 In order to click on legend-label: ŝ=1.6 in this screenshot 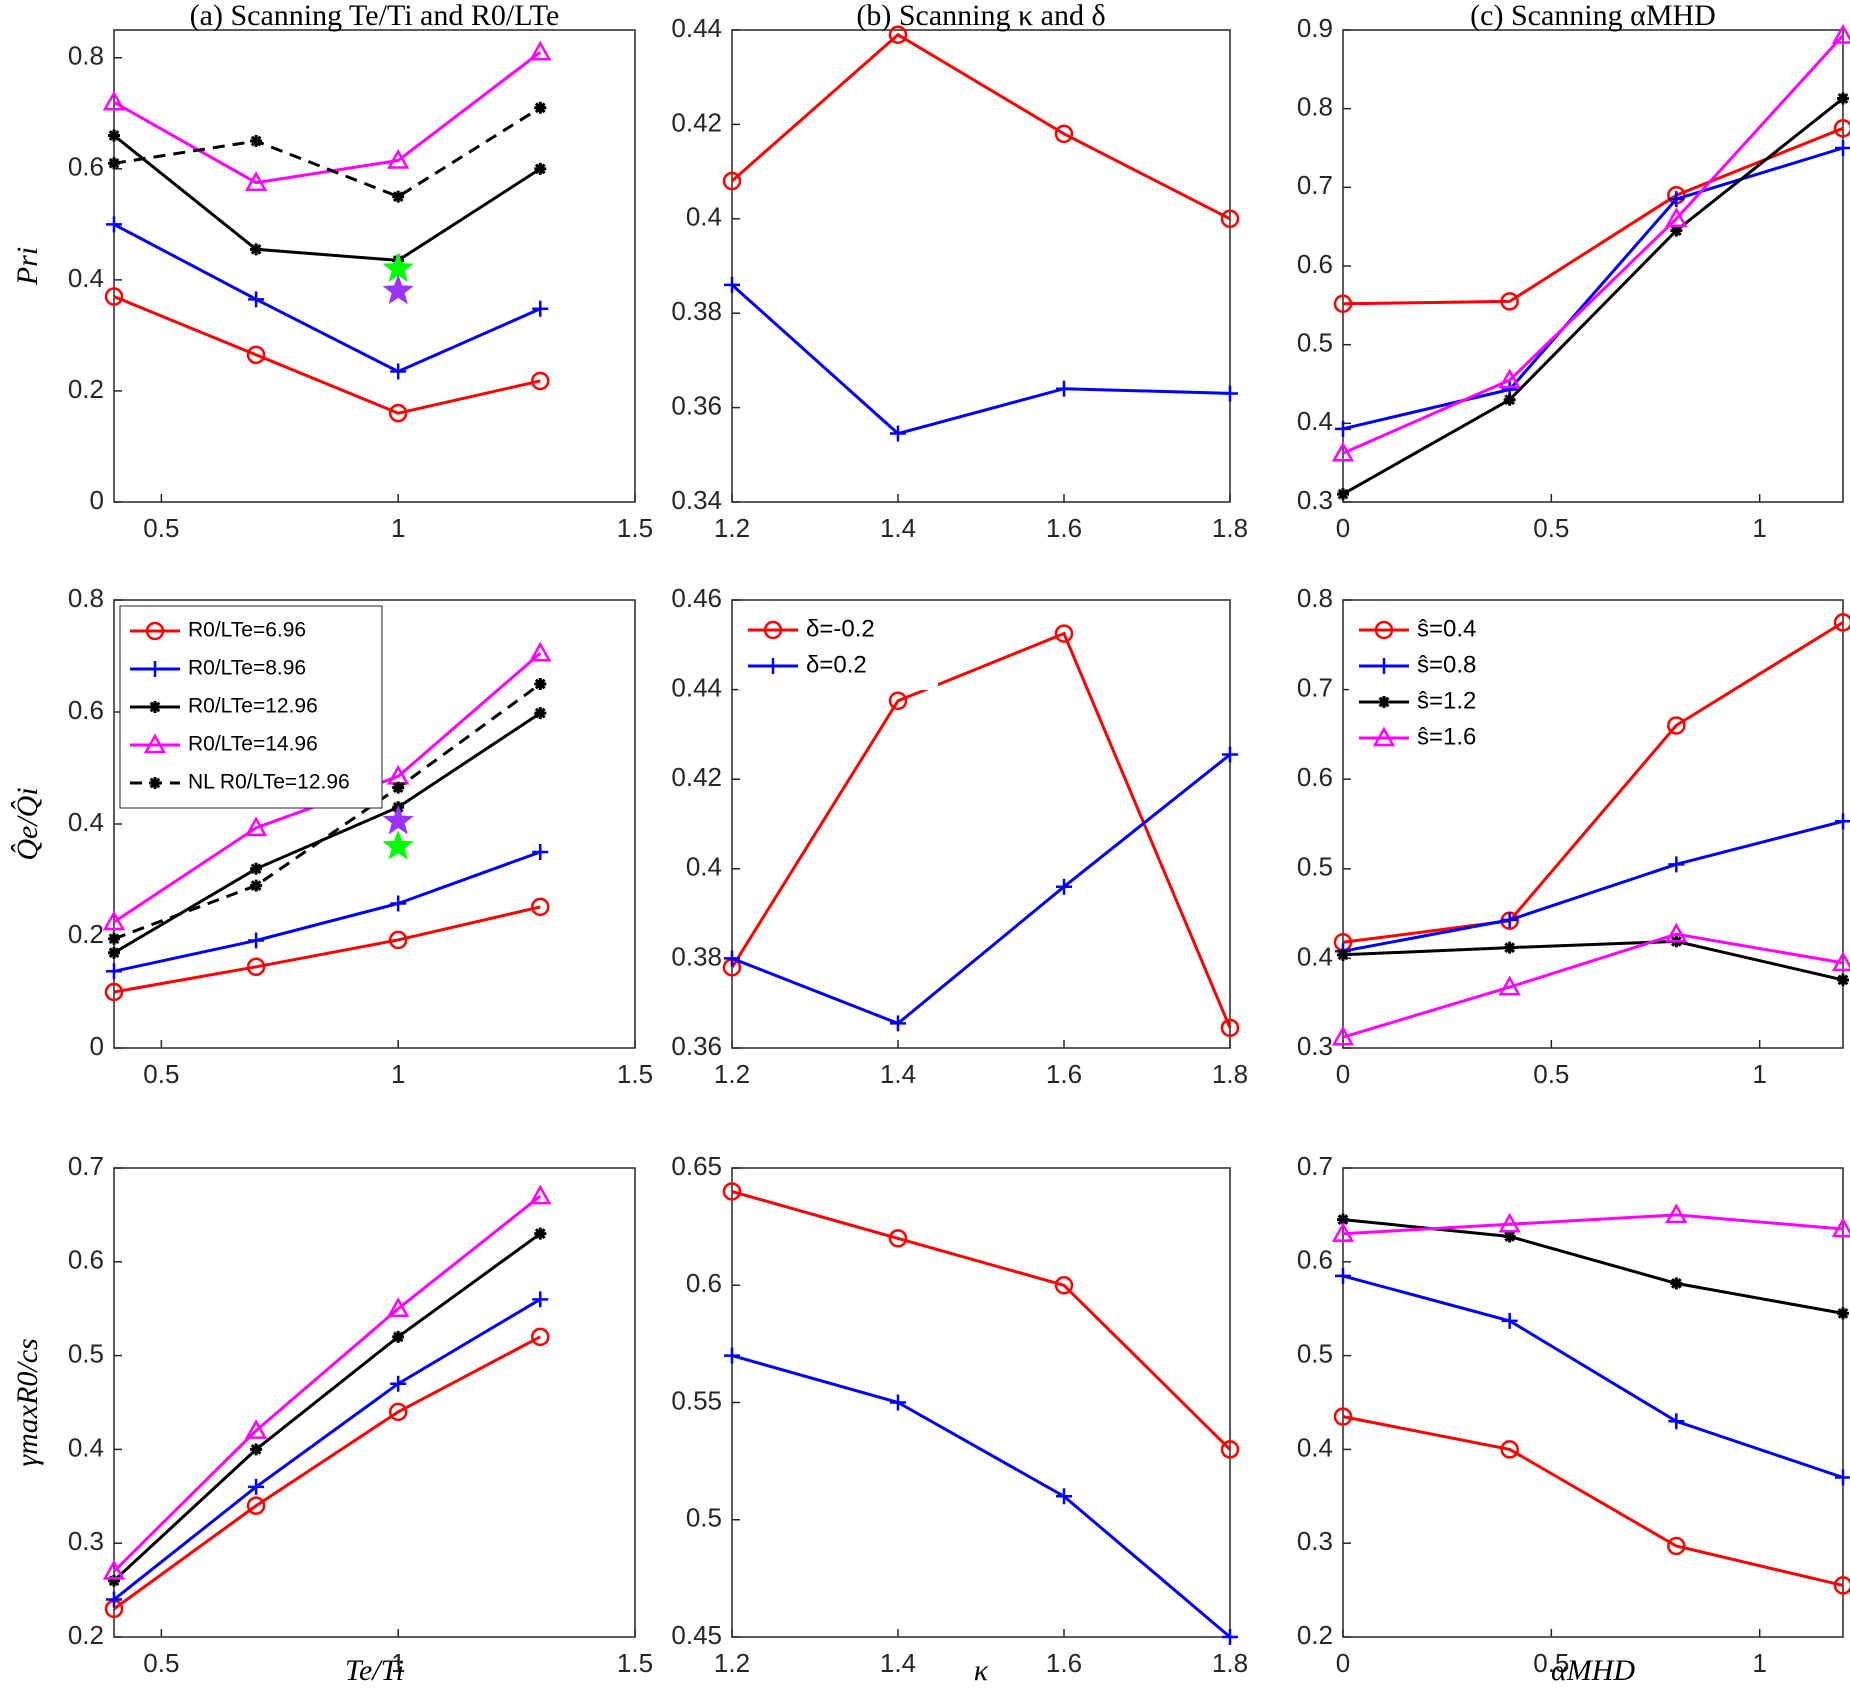, I will do `click(1446, 736)`.